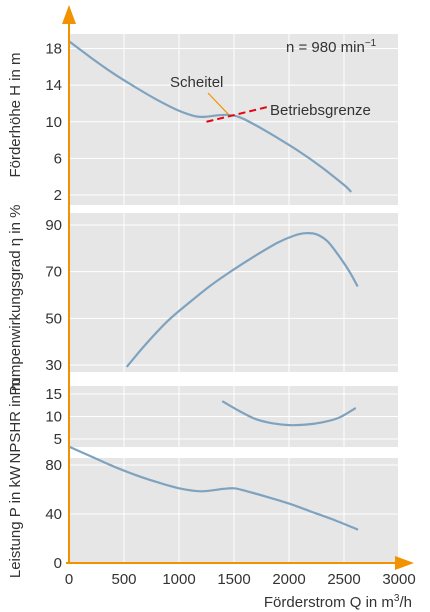  What do you see at coordinates (53, 122) in the screenshot?
I see `y-tick-label-head: 10` at bounding box center [53, 122].